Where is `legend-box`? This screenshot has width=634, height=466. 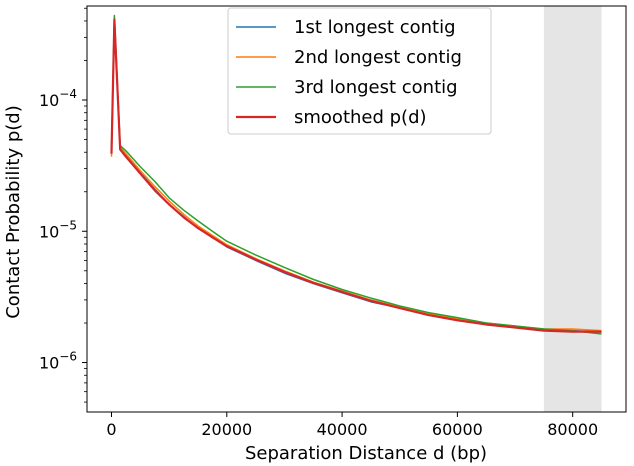 legend-box is located at coordinates (359, 71).